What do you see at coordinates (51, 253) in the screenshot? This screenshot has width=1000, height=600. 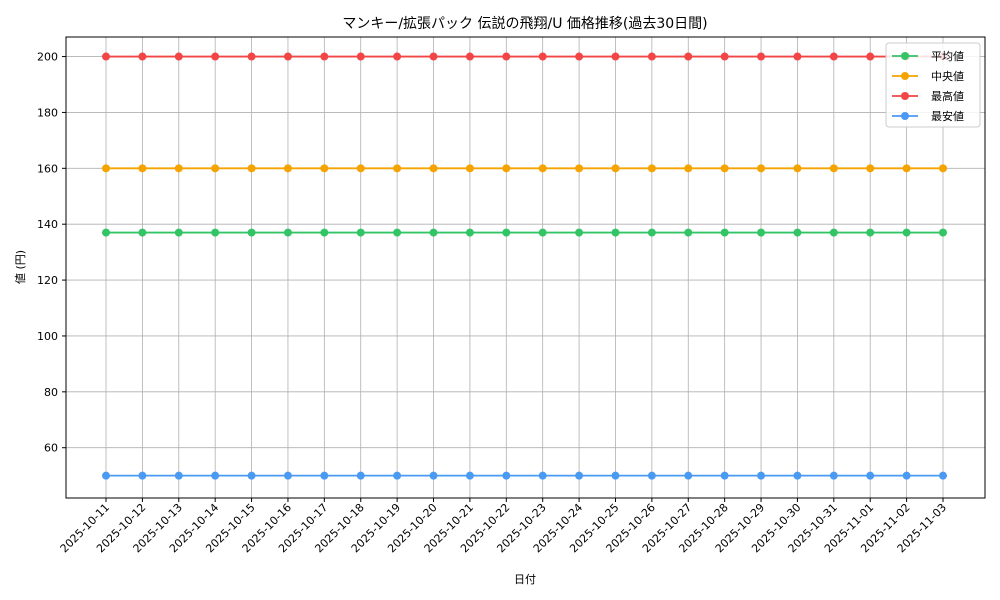 I see `y-axis-ticks: 60 80 100 120 140 160 180 200` at bounding box center [51, 253].